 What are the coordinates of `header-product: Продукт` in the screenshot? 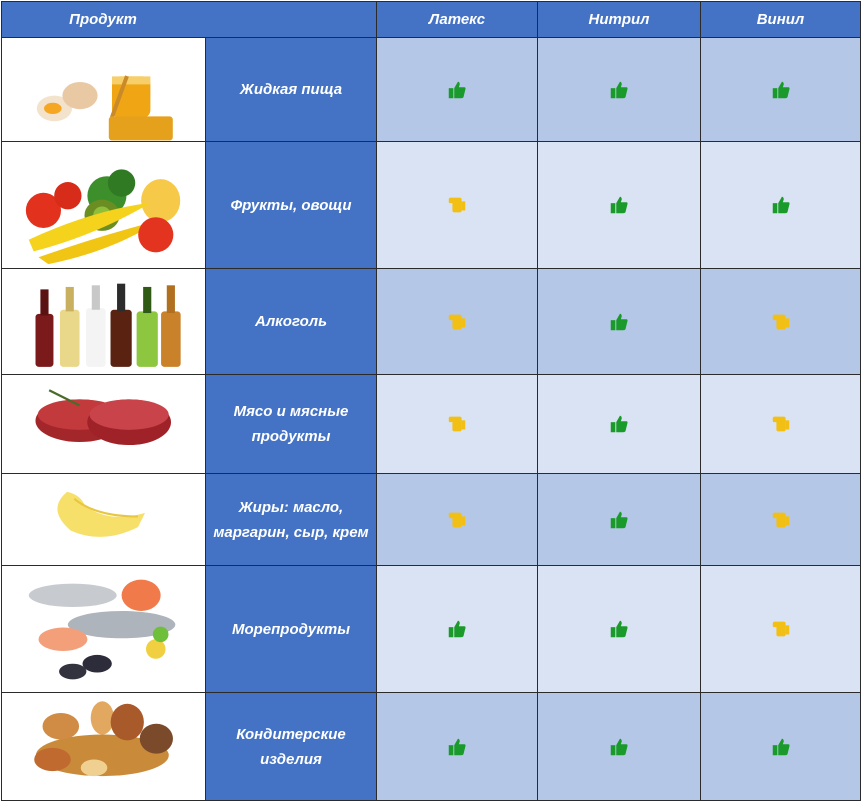 It's located at (189, 19).